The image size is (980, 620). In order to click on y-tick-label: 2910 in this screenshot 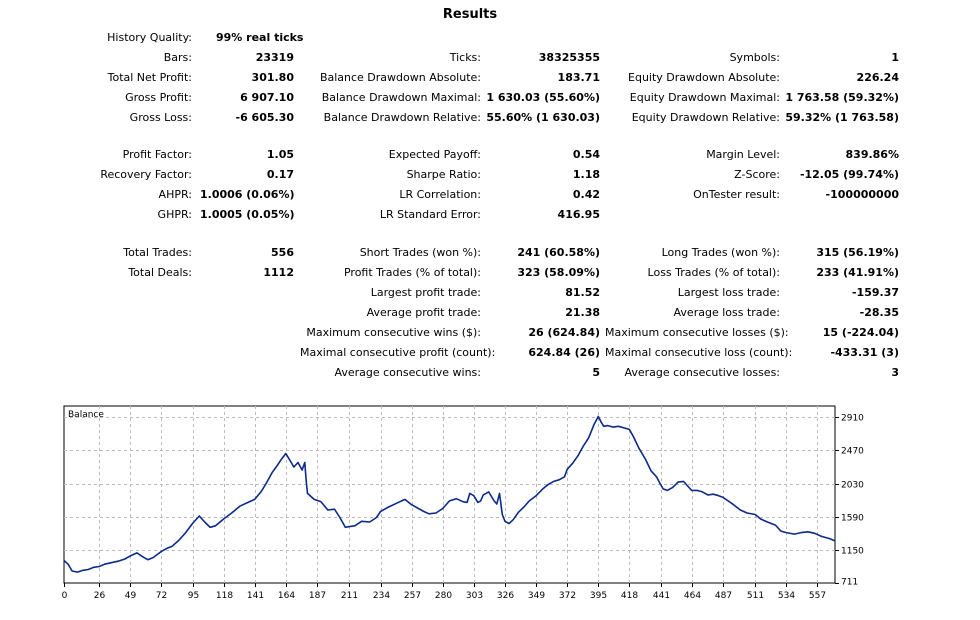, I will do `click(852, 419)`.